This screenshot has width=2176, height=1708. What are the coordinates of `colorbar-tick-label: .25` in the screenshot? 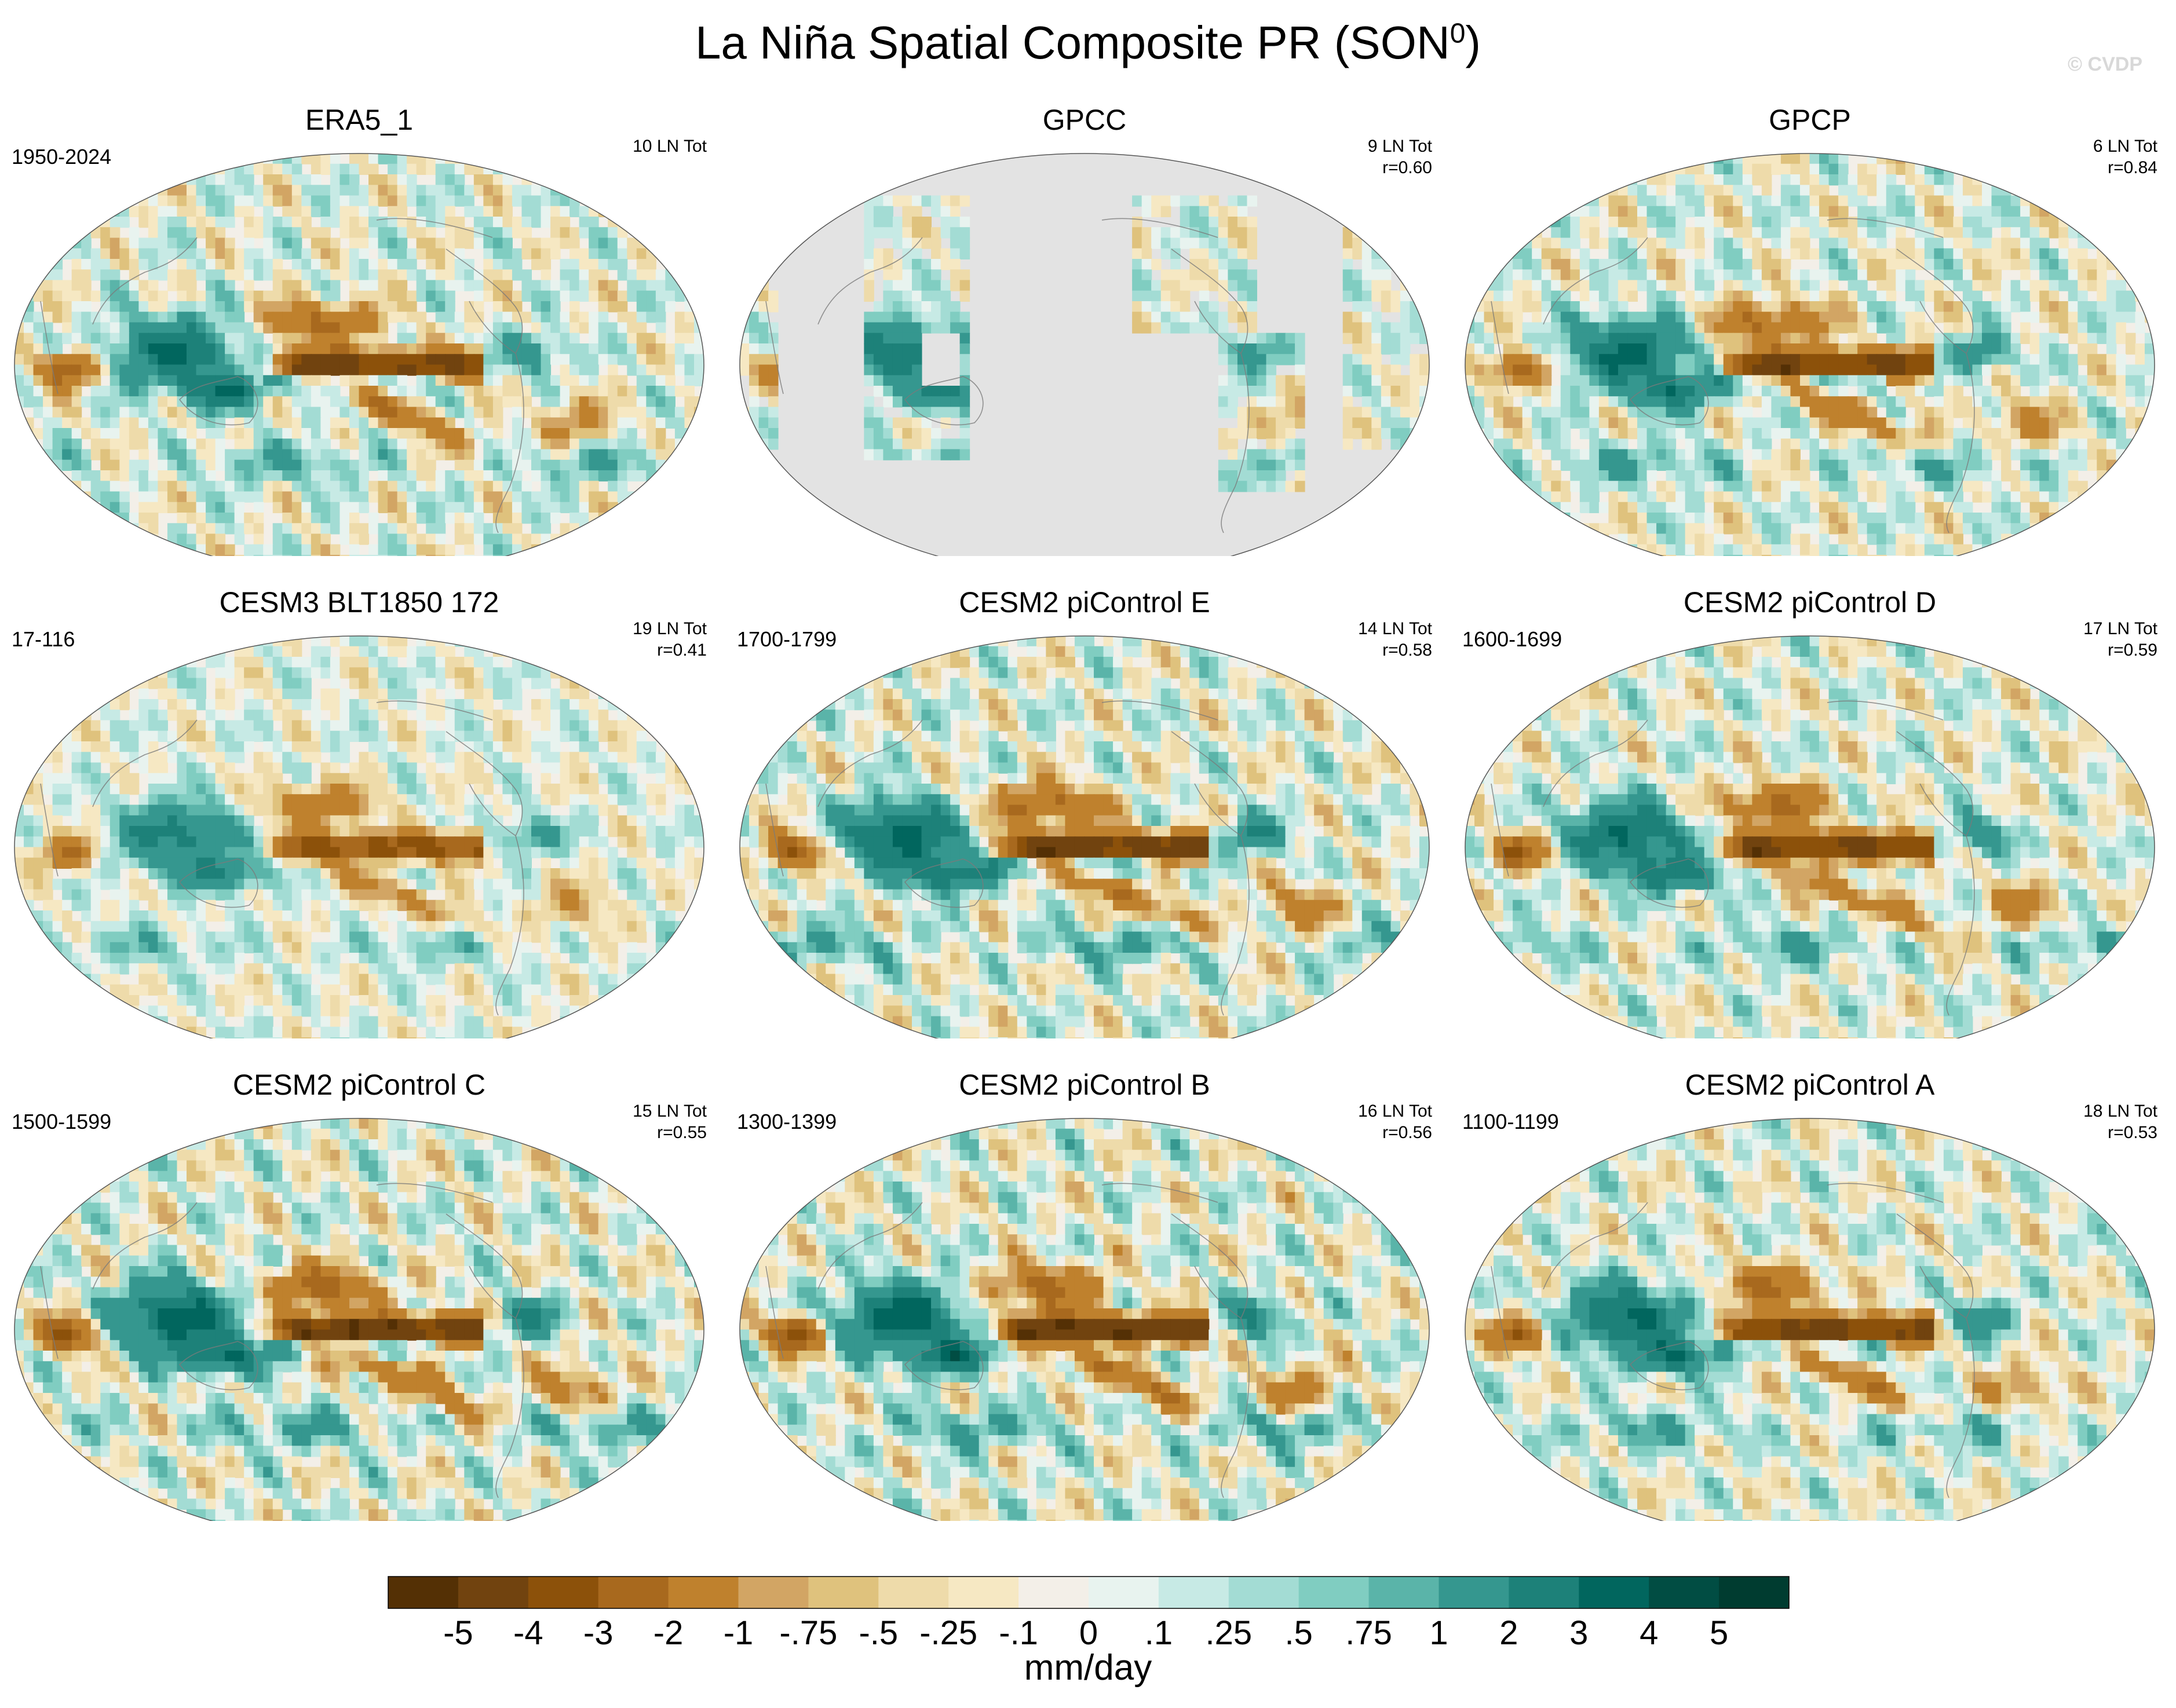 It's located at (1228, 1633).